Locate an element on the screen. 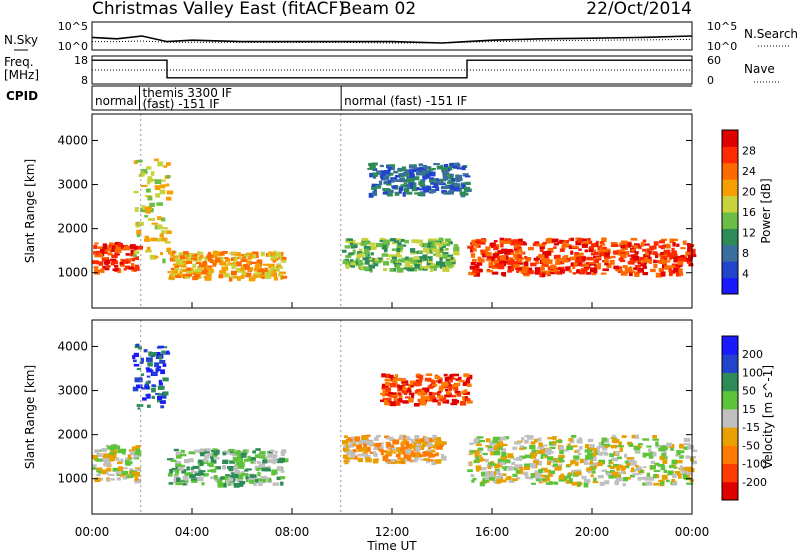  x-tick-label: 12:00 is located at coordinates (392, 532).